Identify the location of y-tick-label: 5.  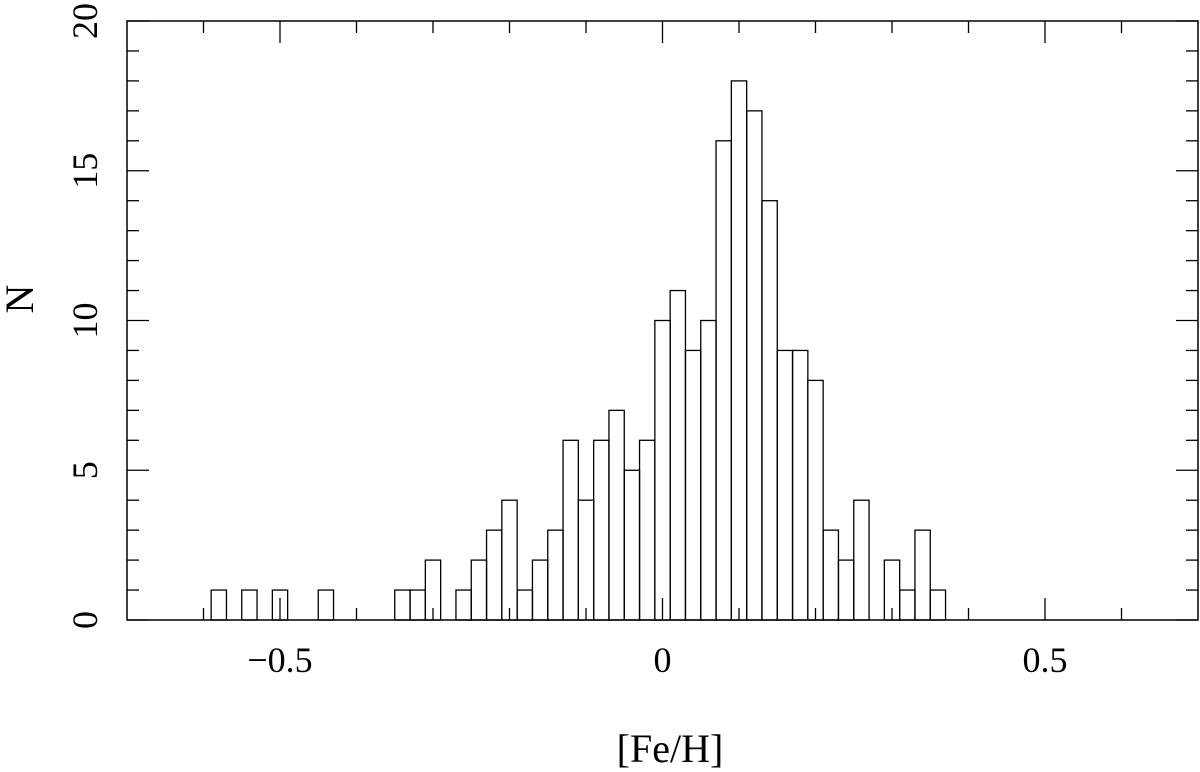
(85, 470).